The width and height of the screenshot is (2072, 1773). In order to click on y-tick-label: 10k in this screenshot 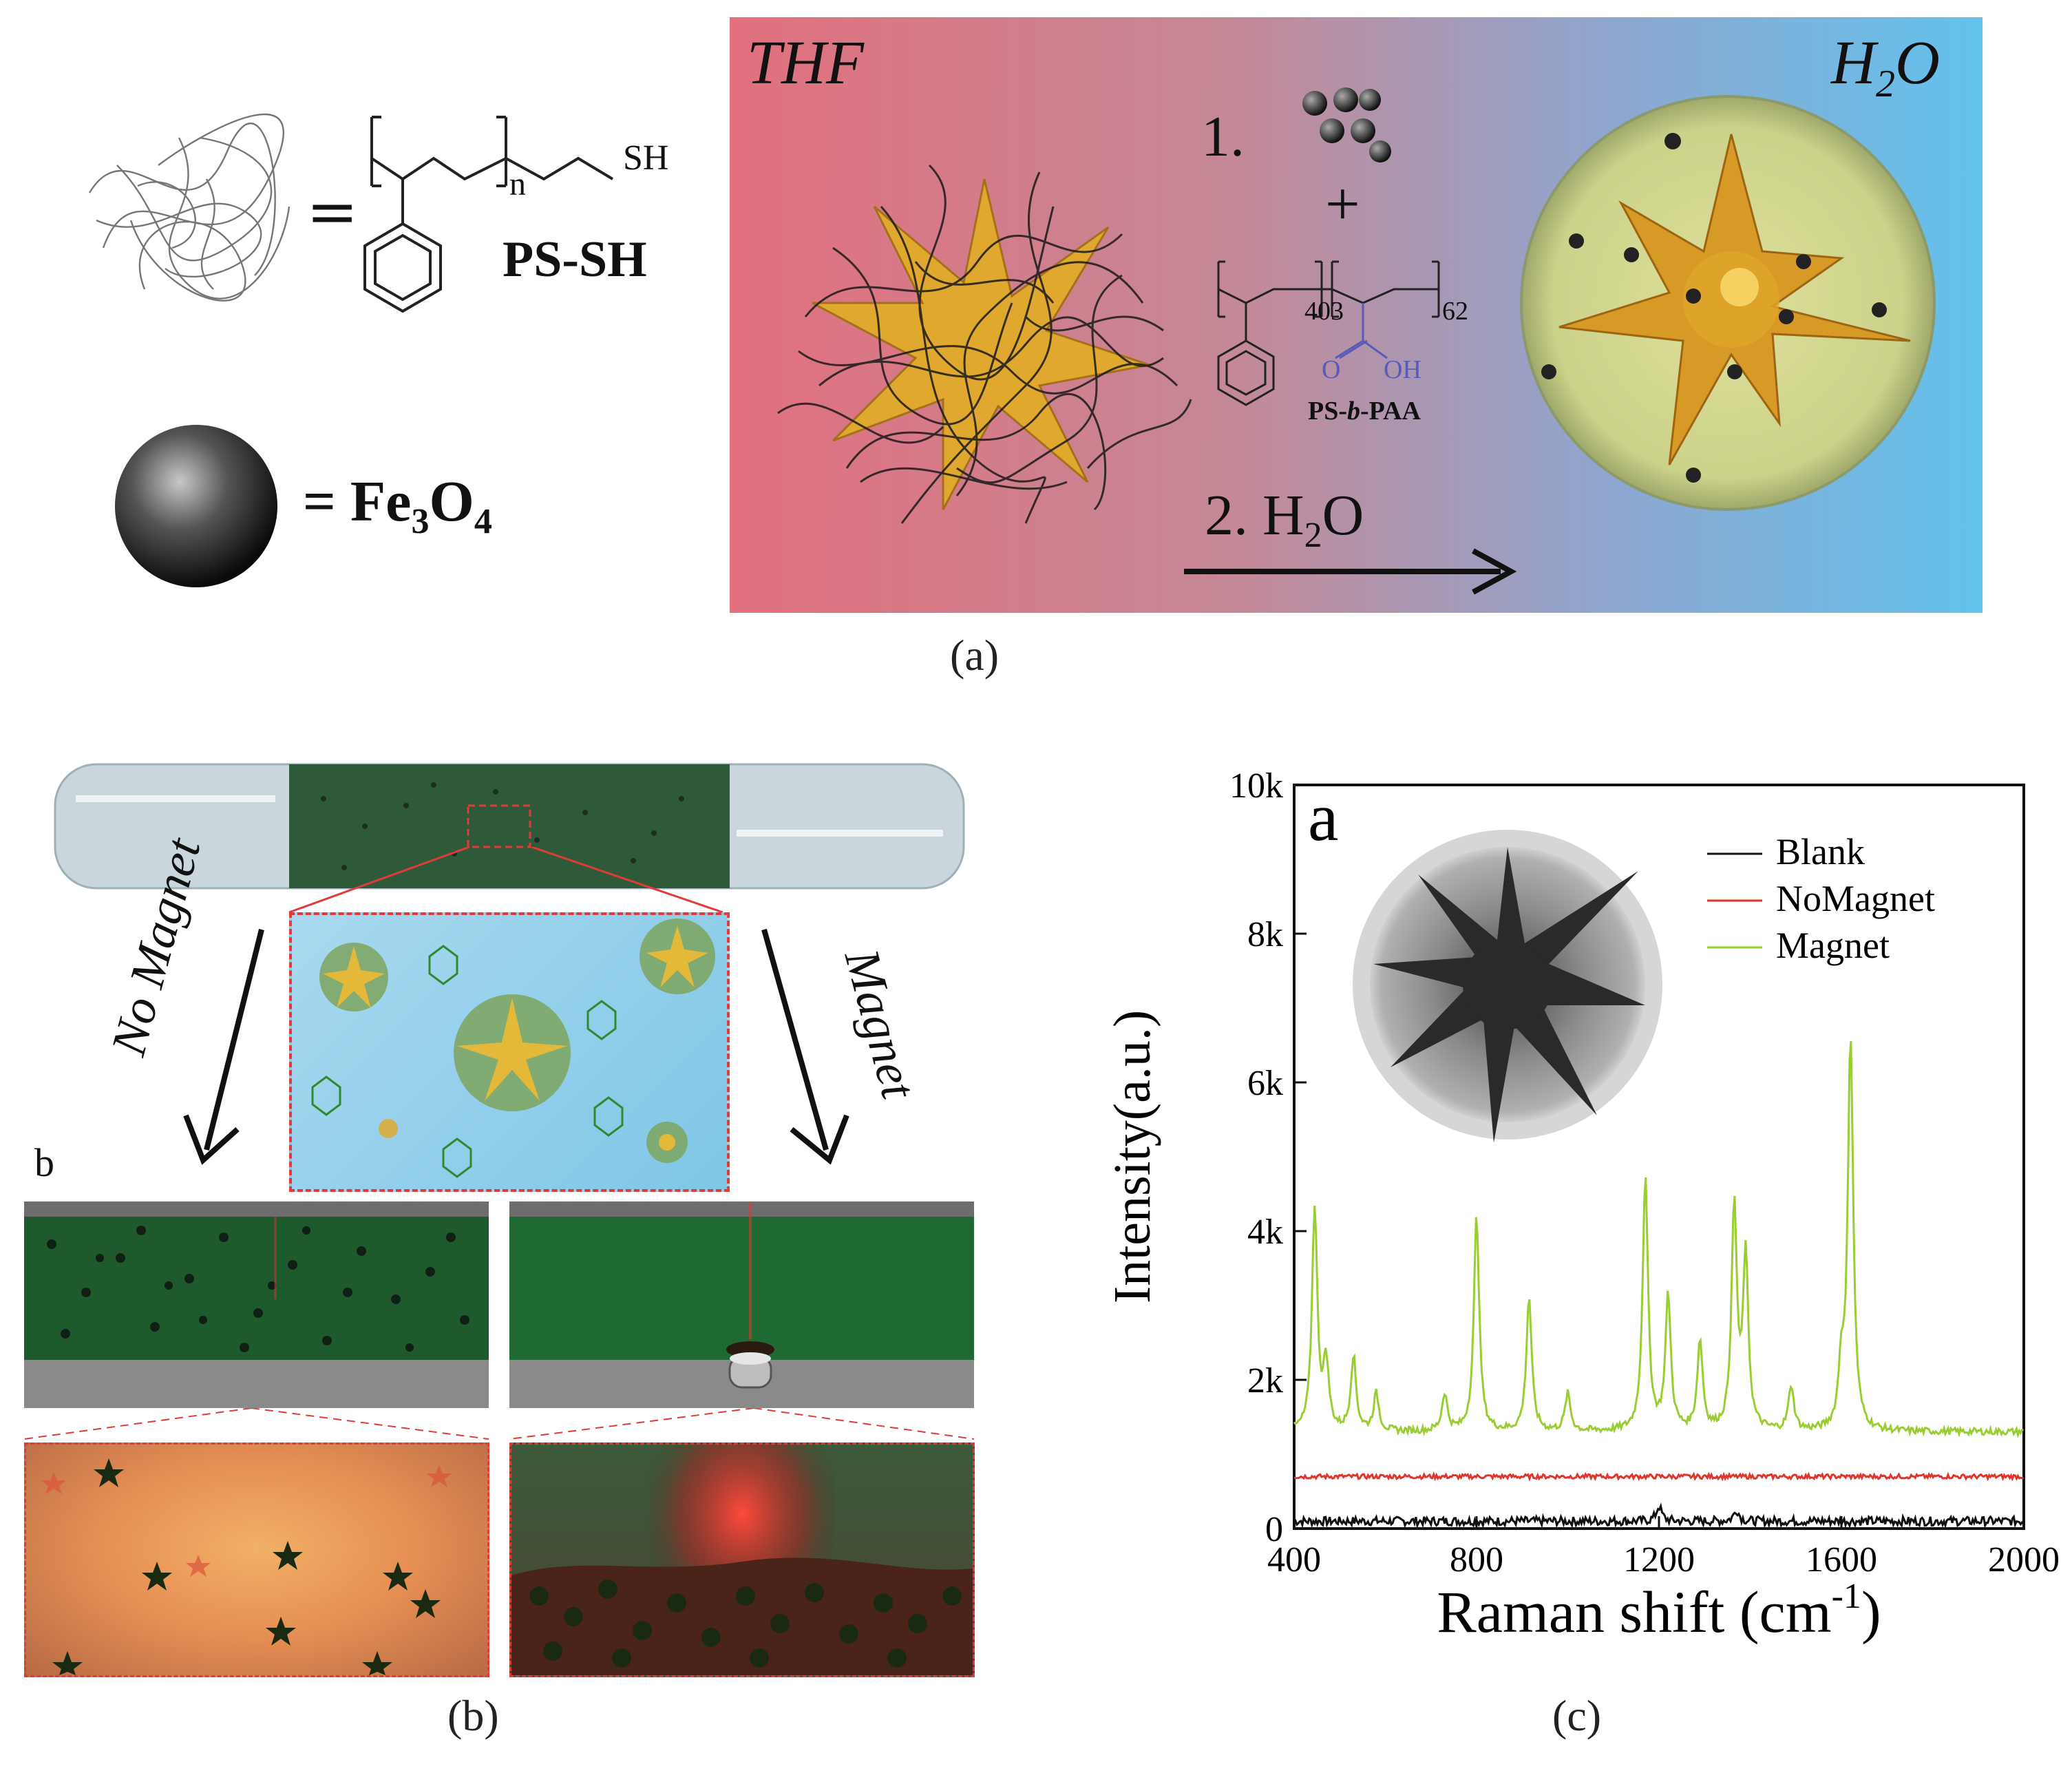, I will do `click(1256, 786)`.